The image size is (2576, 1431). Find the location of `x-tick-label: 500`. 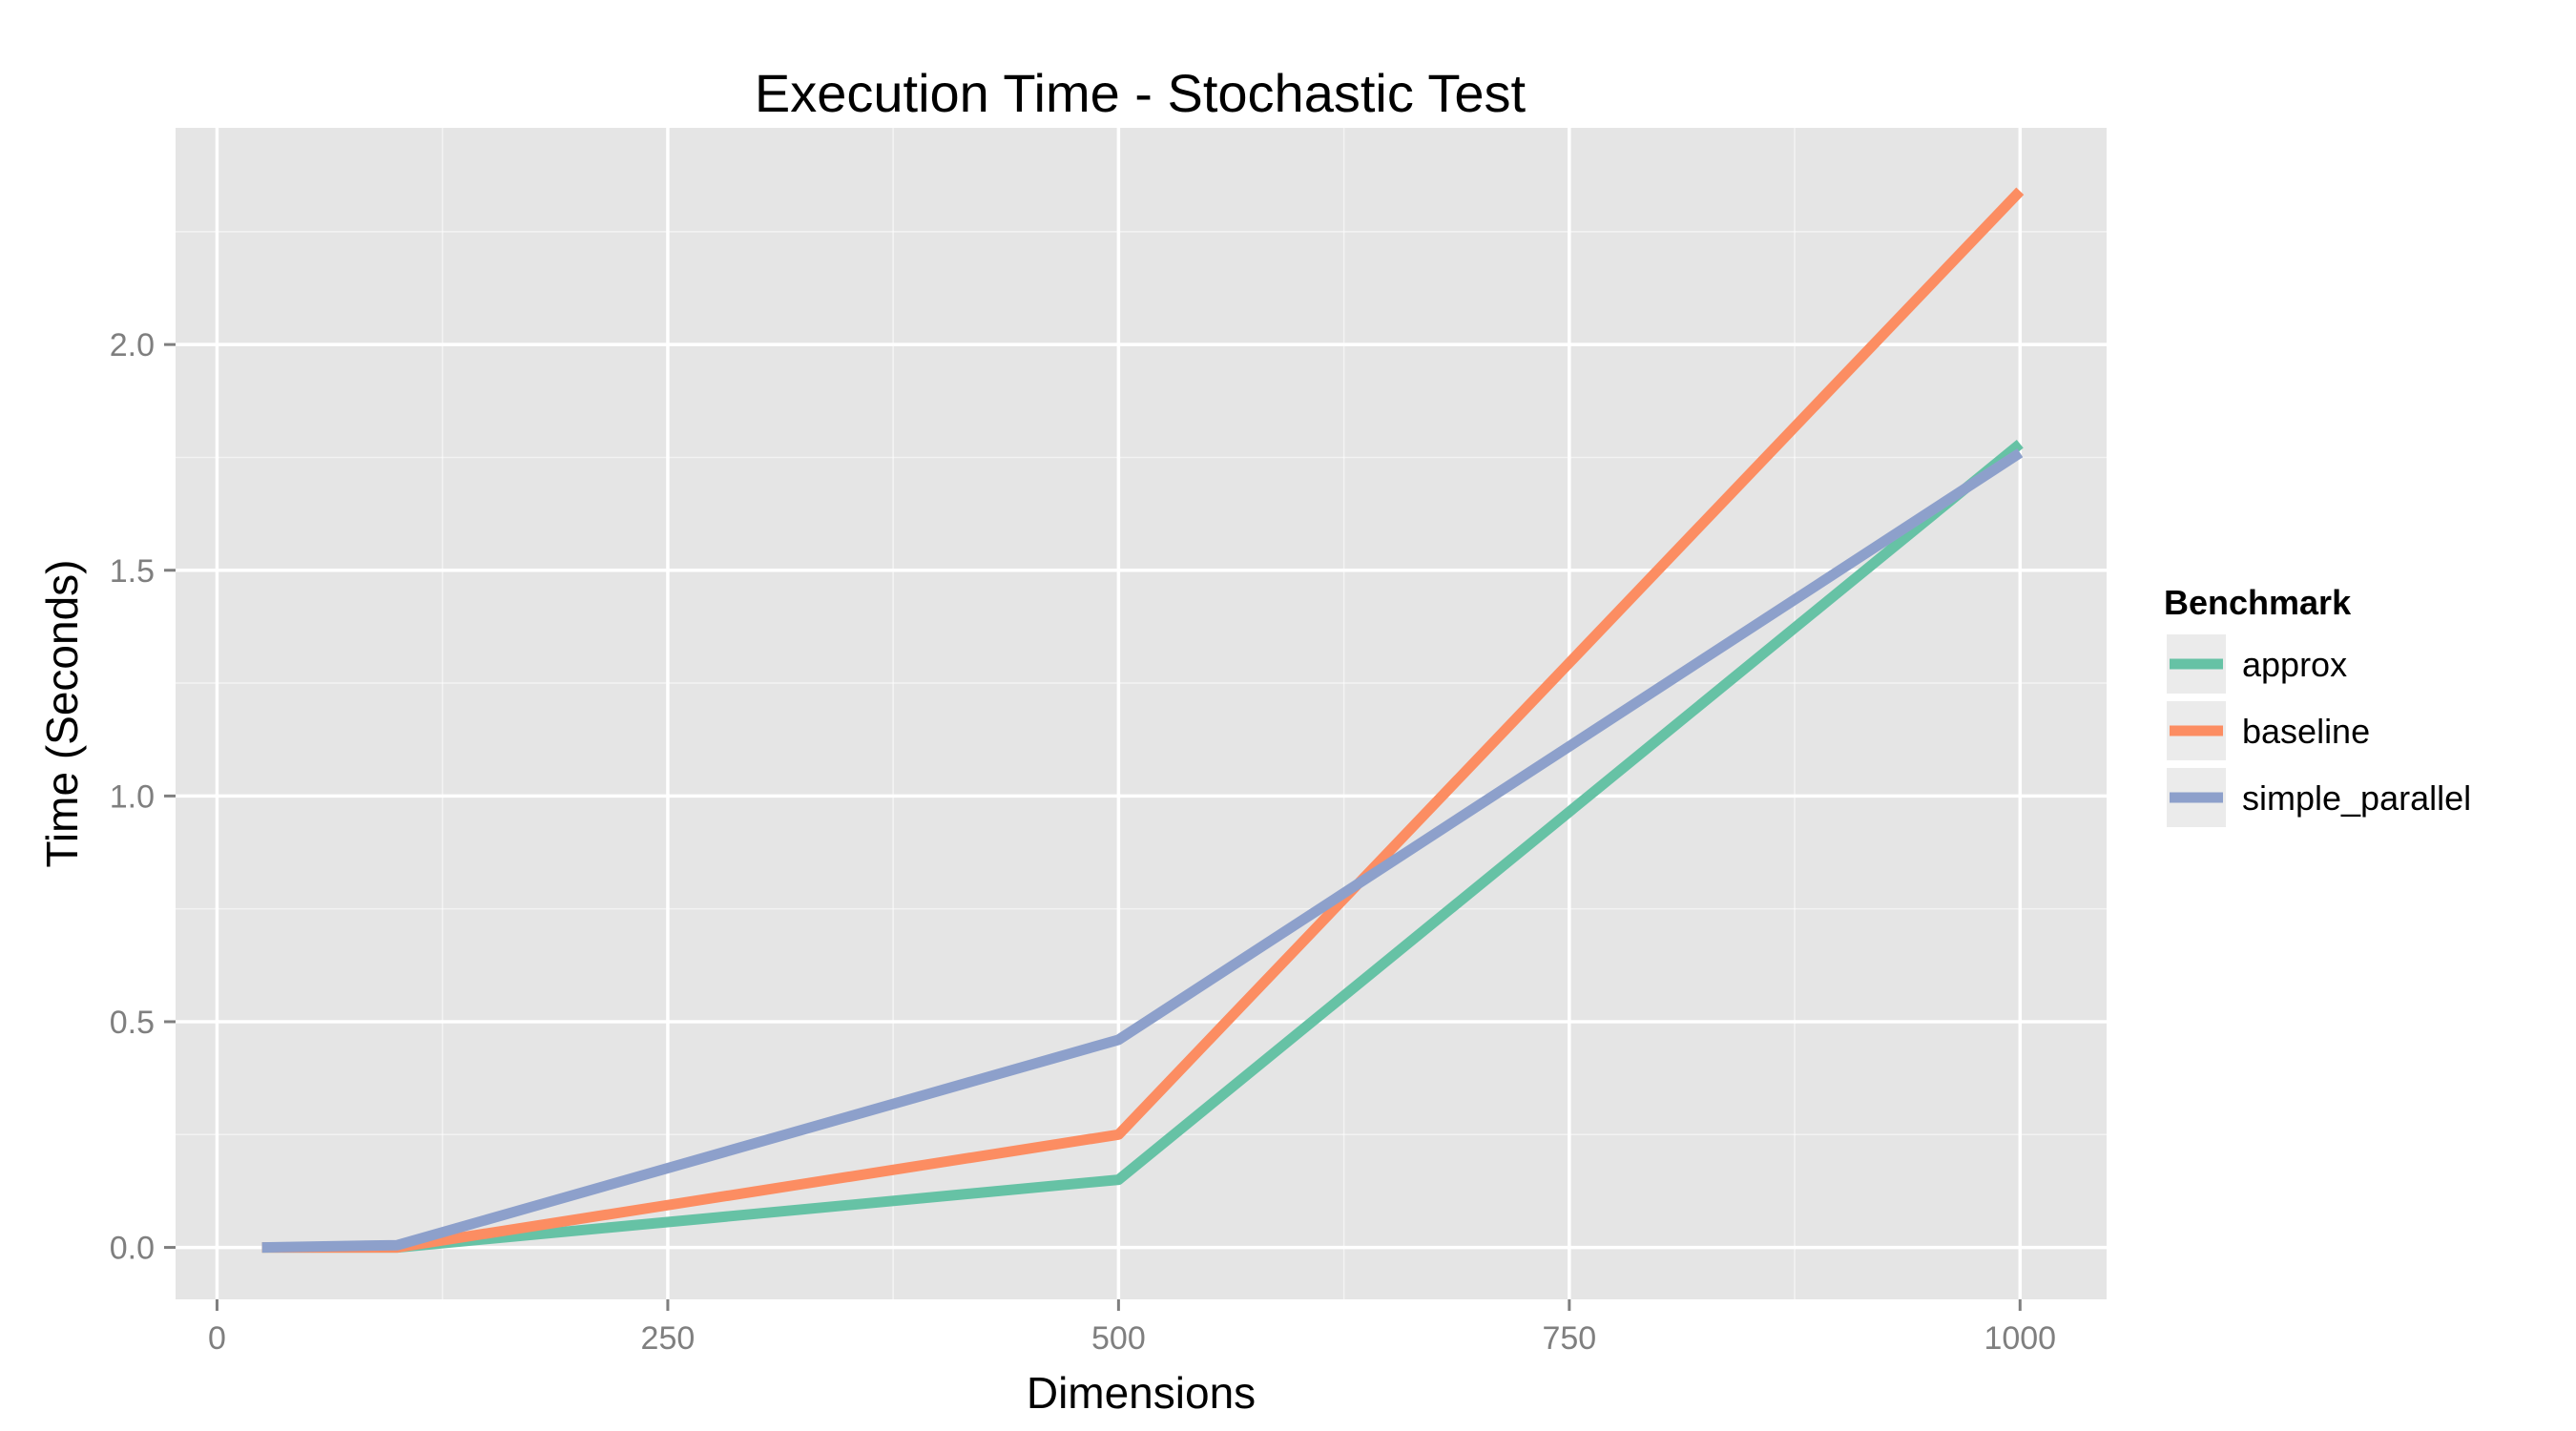

x-tick-label: 500 is located at coordinates (1118, 1338).